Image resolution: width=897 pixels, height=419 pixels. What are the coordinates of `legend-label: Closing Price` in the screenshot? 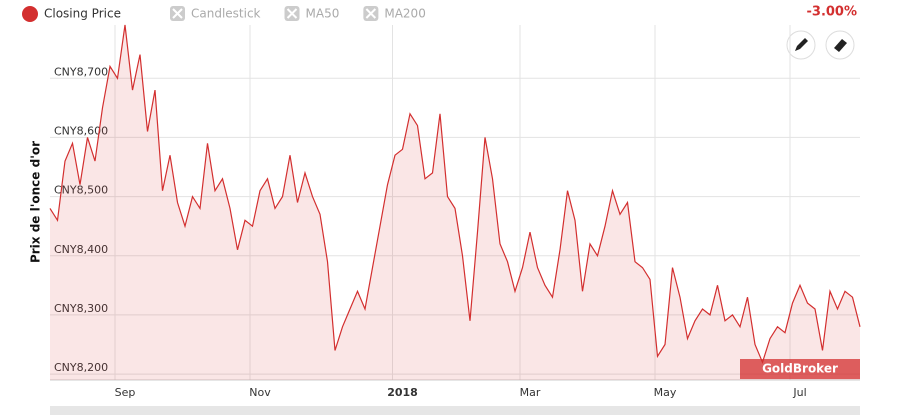 It's located at (82, 14).